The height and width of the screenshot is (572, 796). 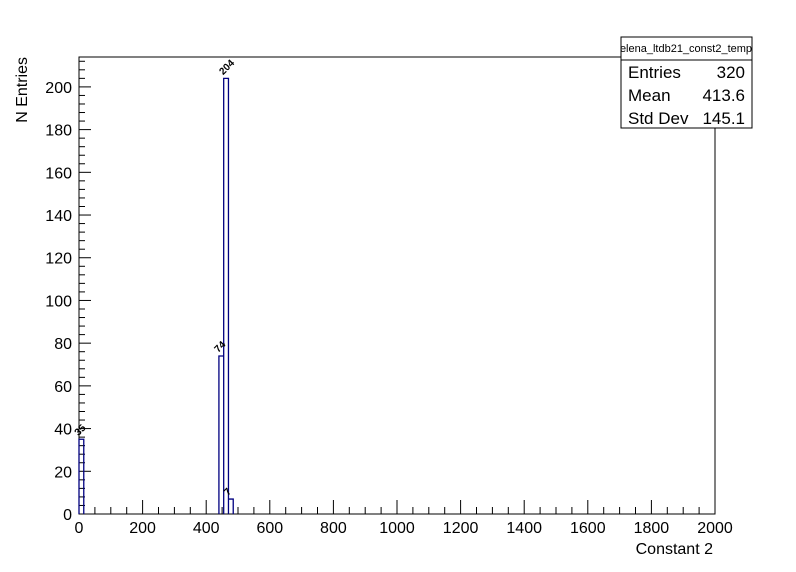 I want to click on x-tick-label: 800, so click(x=333, y=528).